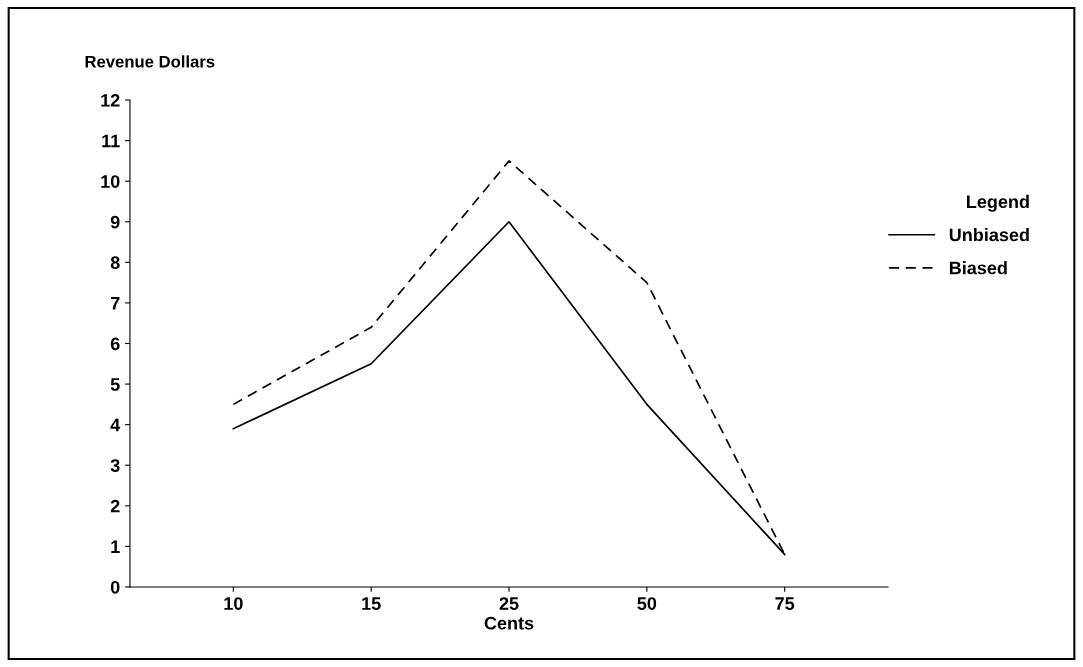 The height and width of the screenshot is (667, 1083). What do you see at coordinates (115, 465) in the screenshot?
I see `y-tick-label: 3` at bounding box center [115, 465].